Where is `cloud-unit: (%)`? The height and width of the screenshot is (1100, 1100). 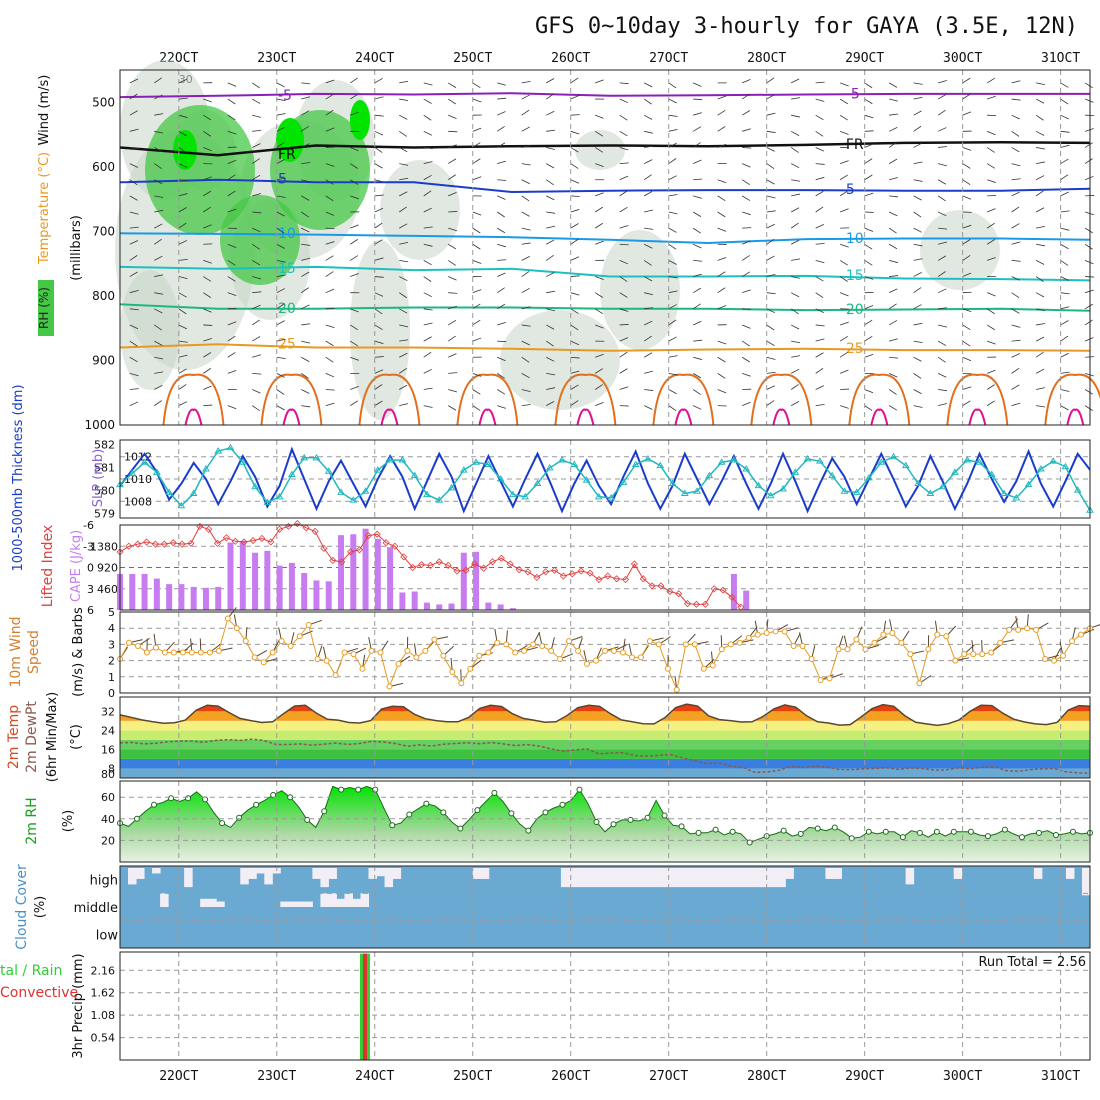
cloud-unit: (%) is located at coordinates (40, 907).